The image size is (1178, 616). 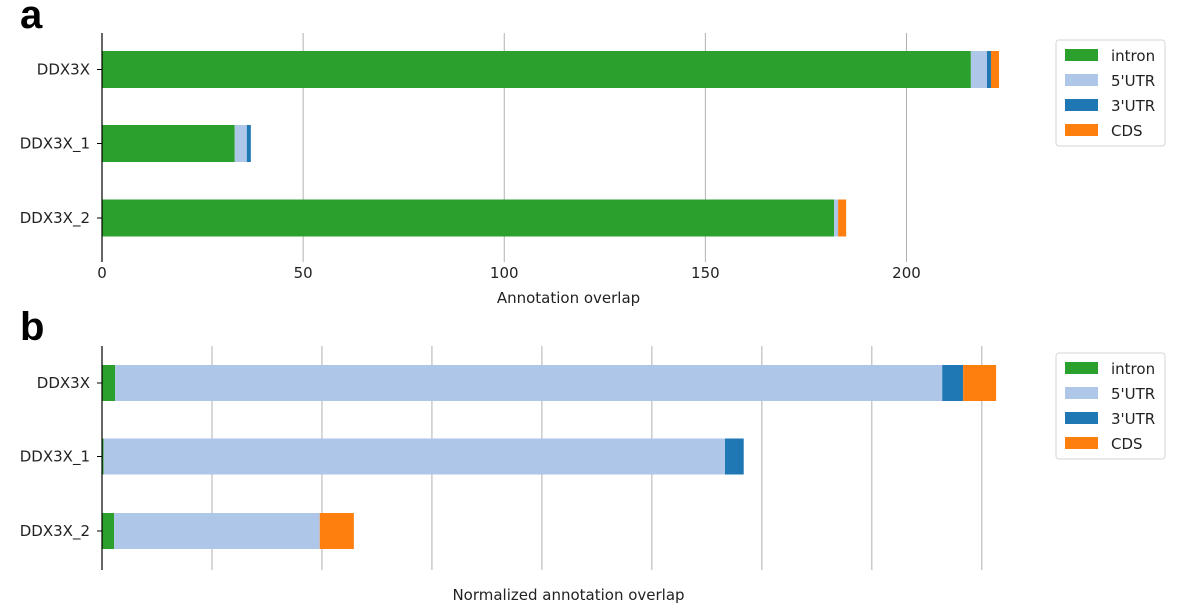 I want to click on x-tick-label: 50, so click(x=303, y=273).